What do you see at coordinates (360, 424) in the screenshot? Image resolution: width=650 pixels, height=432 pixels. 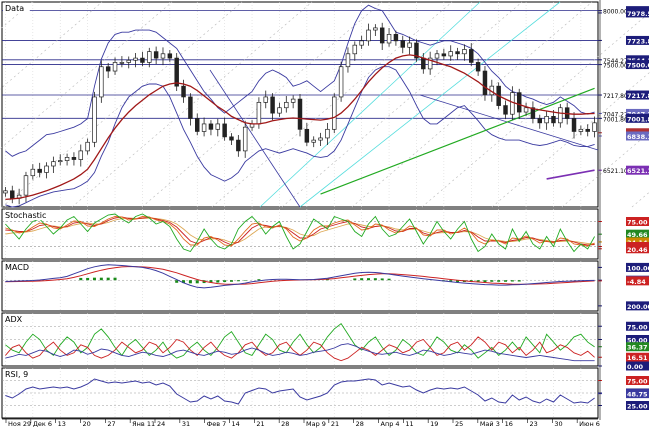 I see `x-tick-label: 28` at bounding box center [360, 424].